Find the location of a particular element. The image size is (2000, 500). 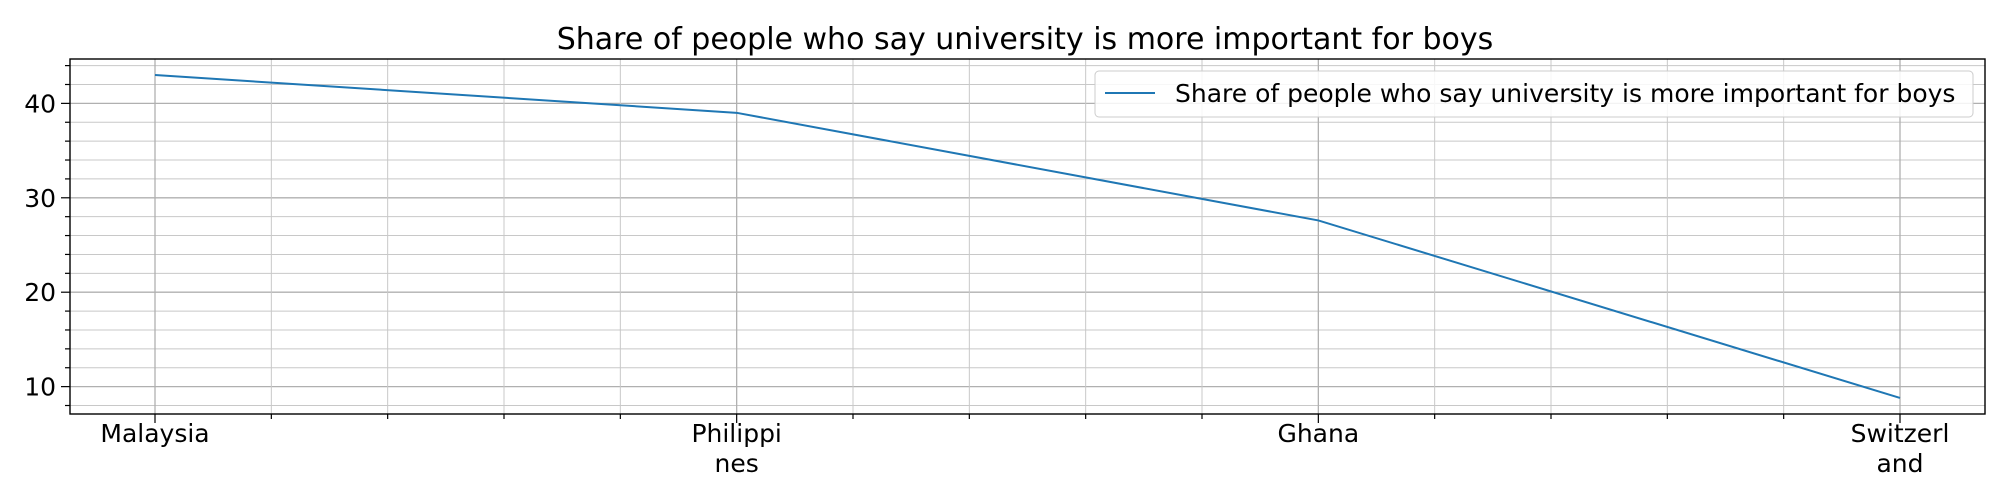

x-tick-label: Ghana is located at coordinates (1318, 433).